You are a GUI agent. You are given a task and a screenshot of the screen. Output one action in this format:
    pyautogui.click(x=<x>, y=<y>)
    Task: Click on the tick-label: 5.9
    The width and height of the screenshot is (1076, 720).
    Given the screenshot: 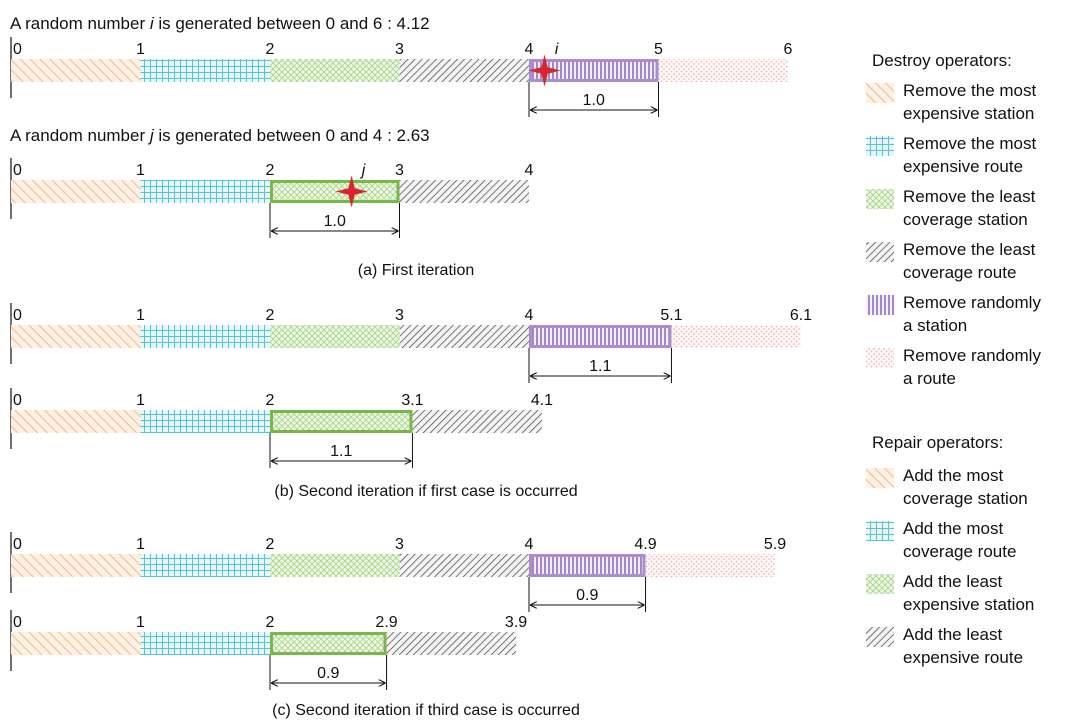 What is the action you would take?
    pyautogui.click(x=775, y=544)
    